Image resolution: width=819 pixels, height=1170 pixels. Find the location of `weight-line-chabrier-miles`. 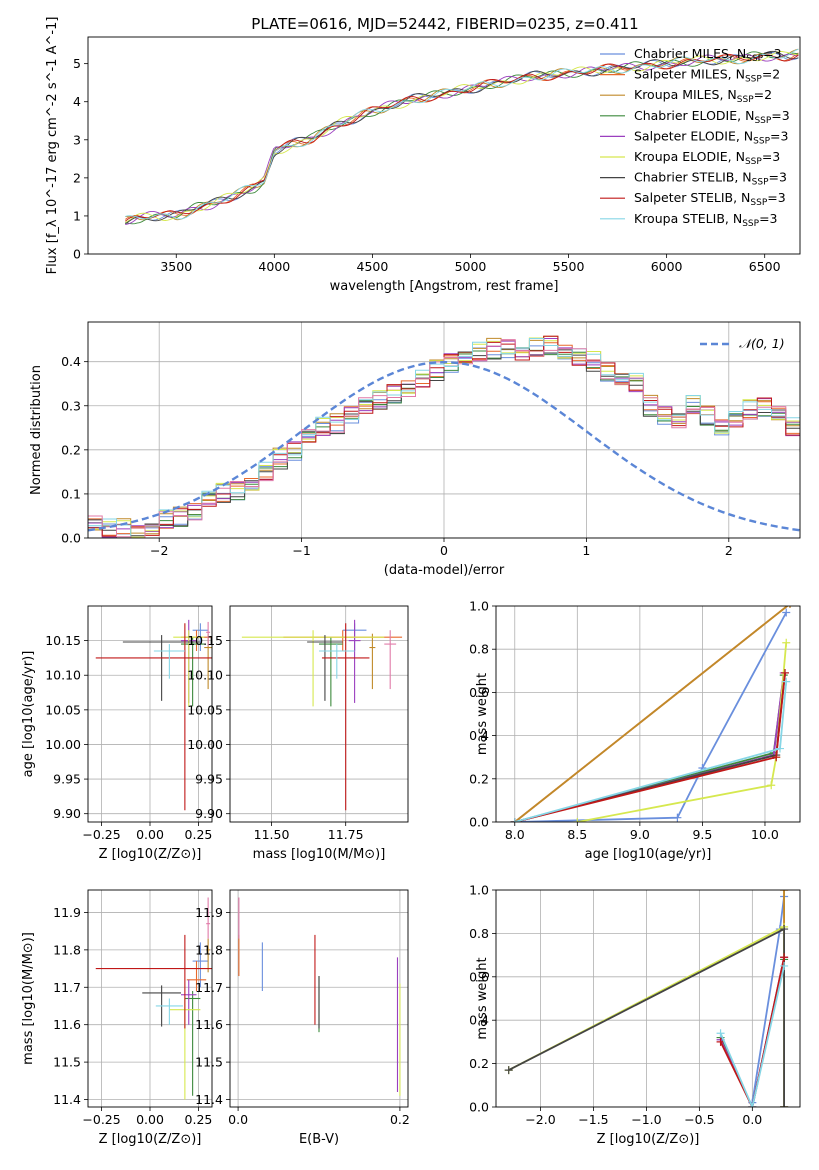

weight-line-chabrier-miles is located at coordinates (650, 717).